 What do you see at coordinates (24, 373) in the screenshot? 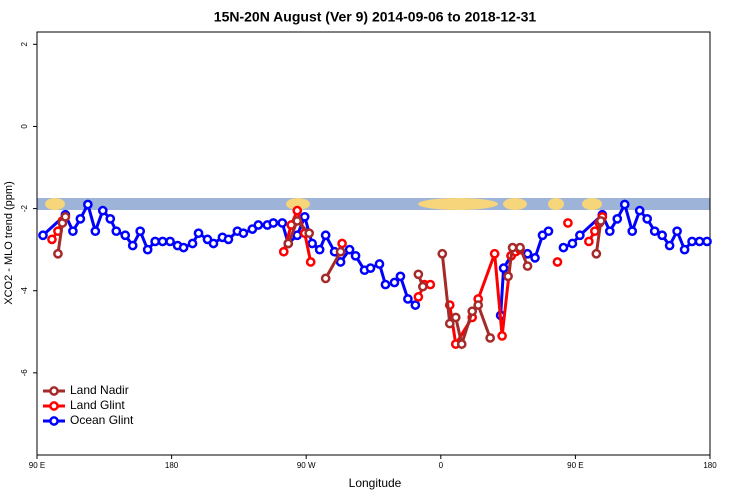
I see `y-tick-label: -6` at bounding box center [24, 373].